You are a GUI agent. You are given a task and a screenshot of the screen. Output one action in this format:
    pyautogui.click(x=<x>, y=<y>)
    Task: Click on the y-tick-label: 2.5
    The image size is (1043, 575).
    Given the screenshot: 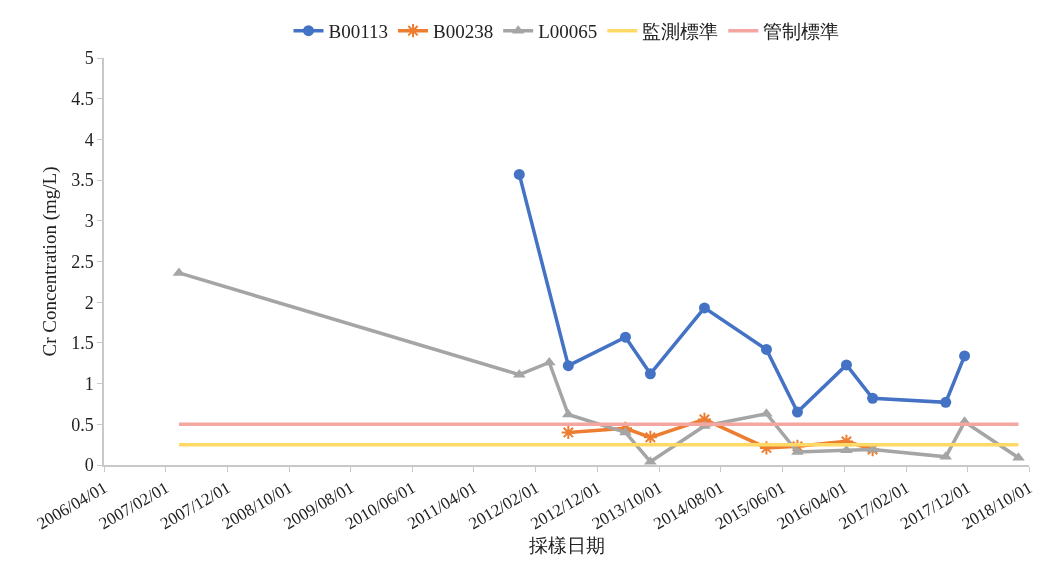 What is the action you would take?
    pyautogui.click(x=82, y=261)
    